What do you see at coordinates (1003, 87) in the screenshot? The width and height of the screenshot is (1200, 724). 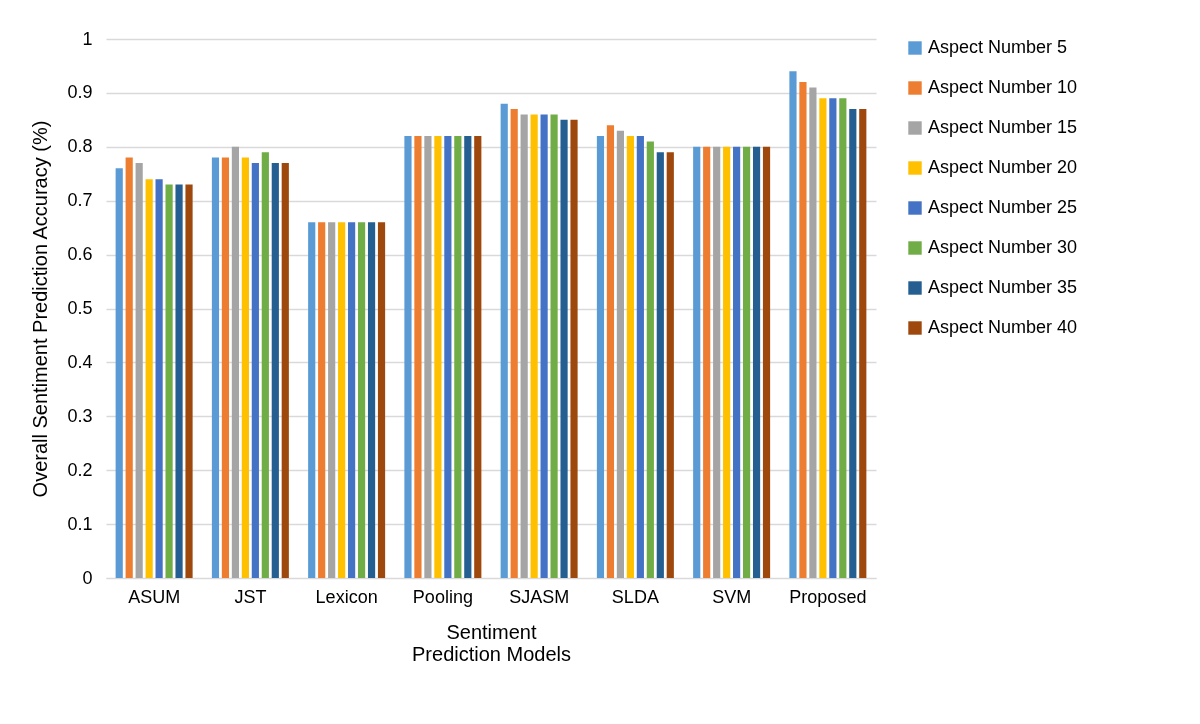 I see `legend-label: Aspect Number 10` at bounding box center [1003, 87].